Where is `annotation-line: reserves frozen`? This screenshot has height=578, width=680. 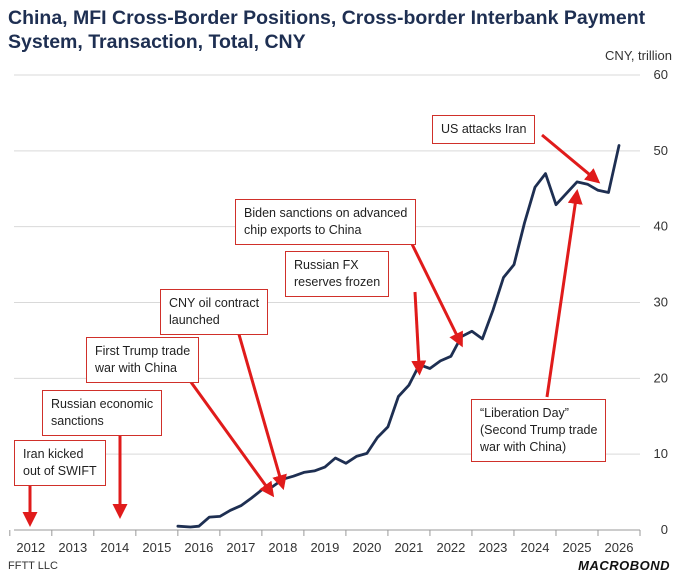 annotation-line: reserves frozen is located at coordinates (337, 282).